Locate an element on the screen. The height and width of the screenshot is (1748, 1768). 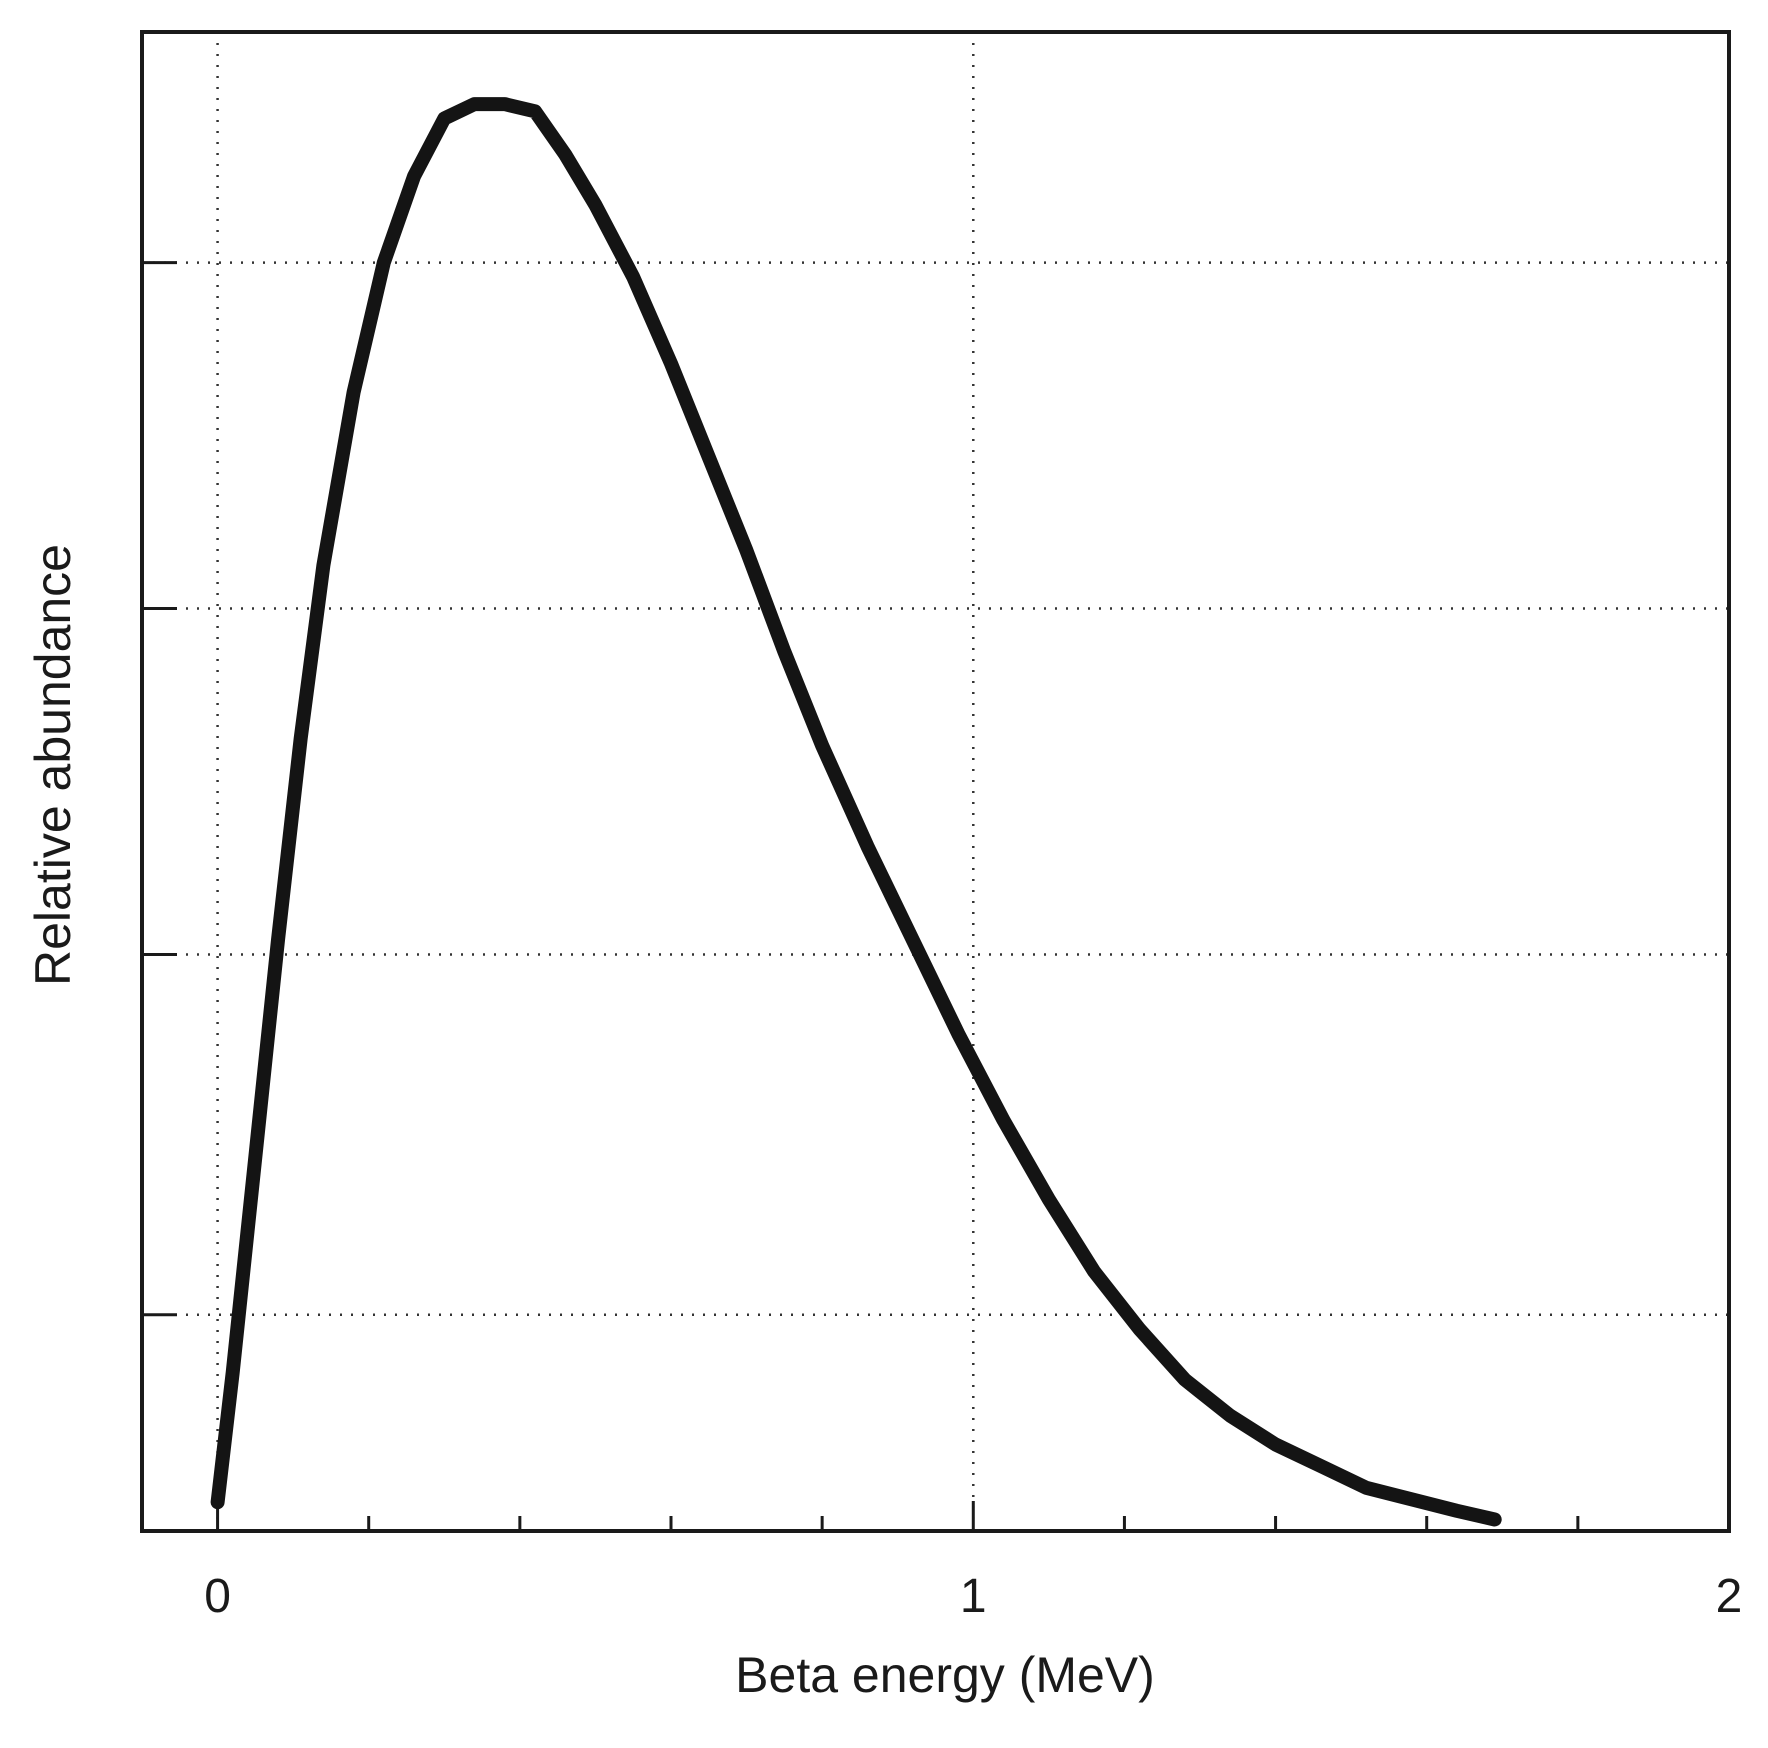
tick-labels: 0 1 2 is located at coordinates (973, 1596).